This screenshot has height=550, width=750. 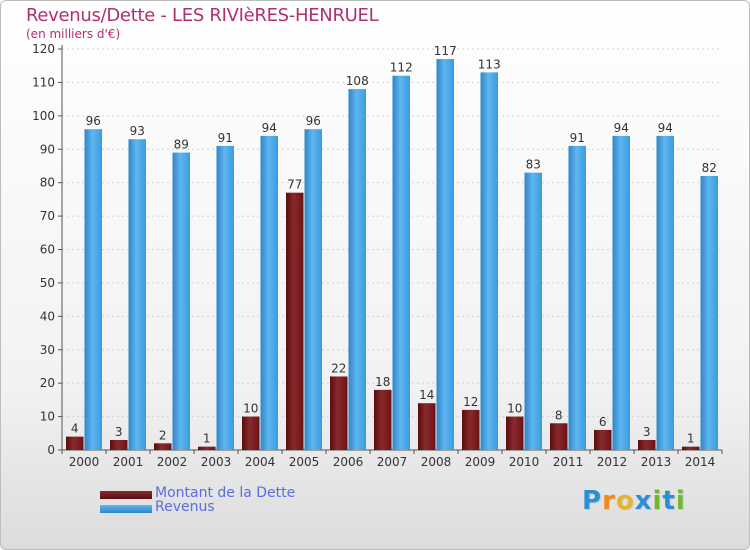 What do you see at coordinates (260, 462) in the screenshot?
I see `x-tick-label: 2004` at bounding box center [260, 462].